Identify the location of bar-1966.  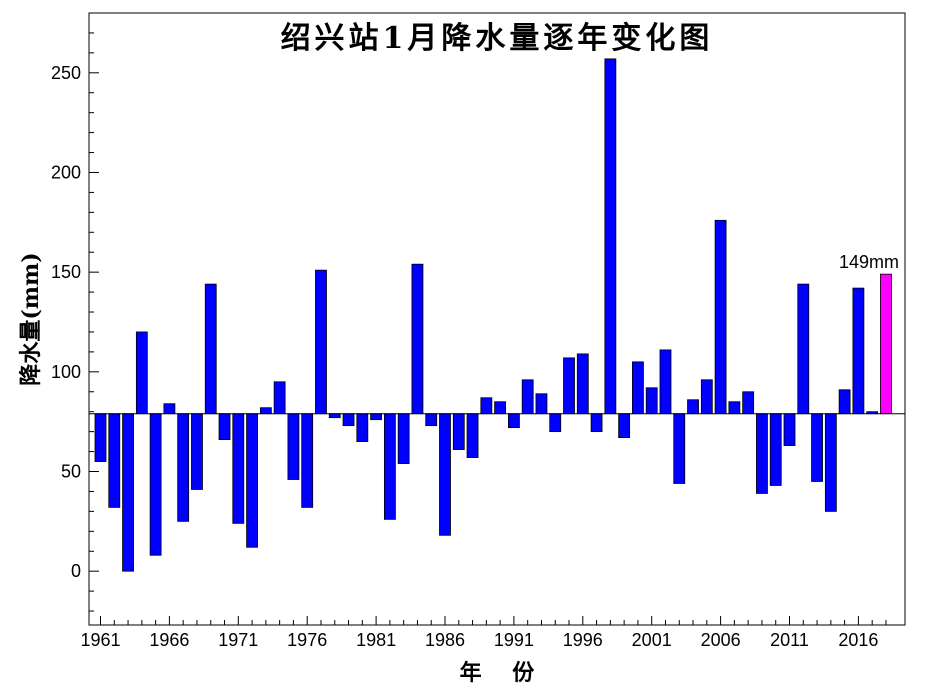
(169, 409).